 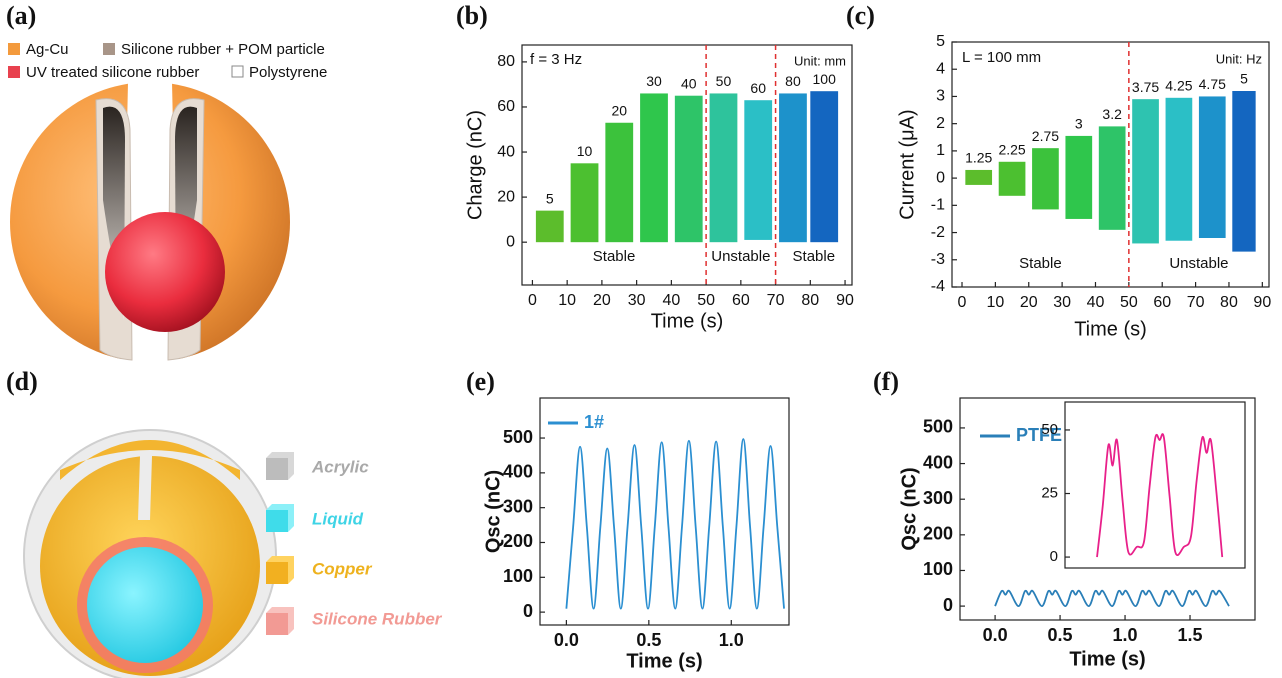 I want to click on x-tick-label: 70, so click(x=1196, y=302).